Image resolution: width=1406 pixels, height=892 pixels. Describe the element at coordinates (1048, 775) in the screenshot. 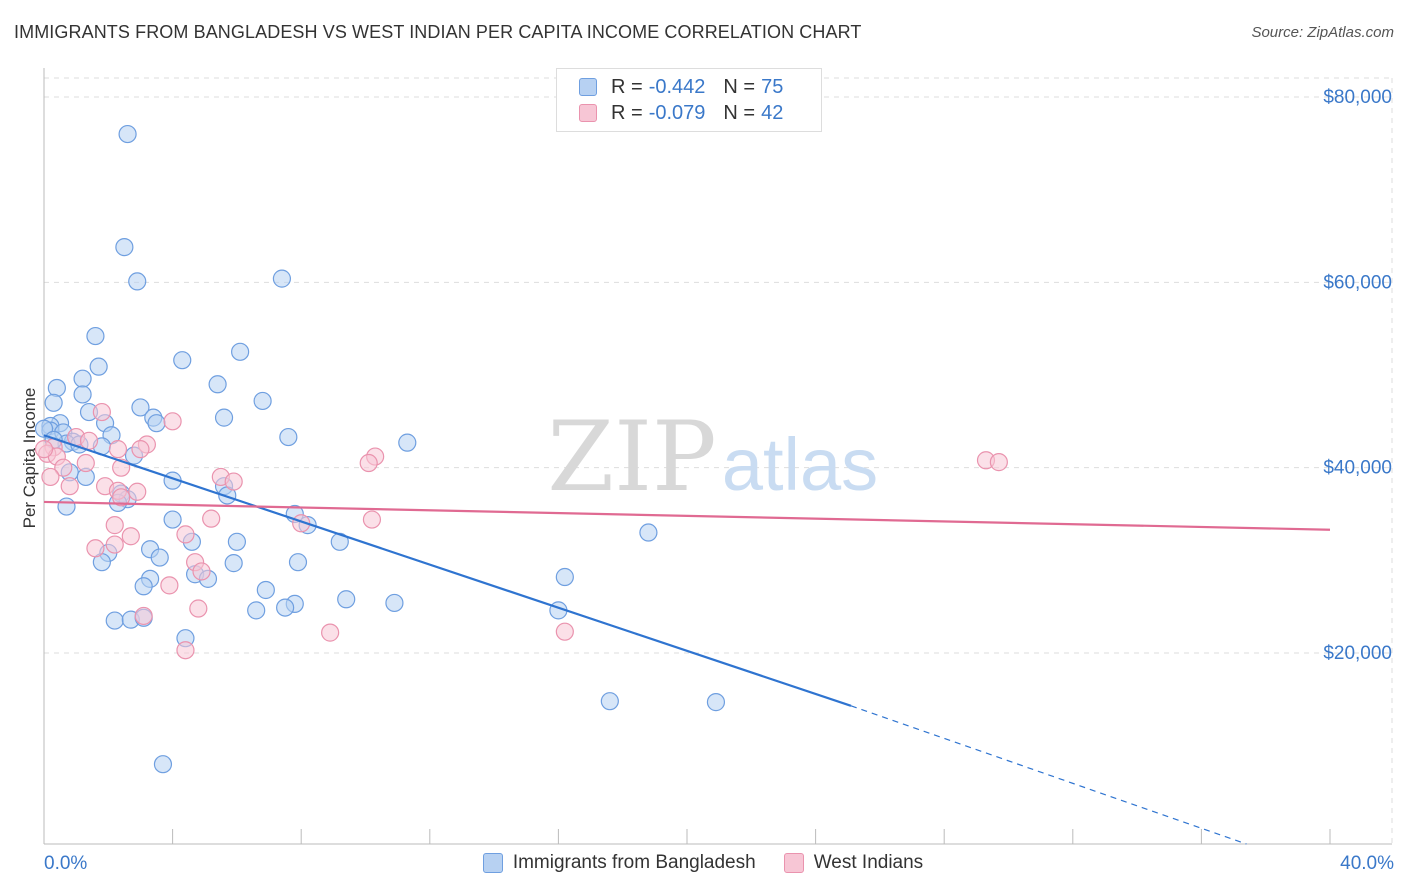

I see `trend-line-bangladesh-extension` at that location.